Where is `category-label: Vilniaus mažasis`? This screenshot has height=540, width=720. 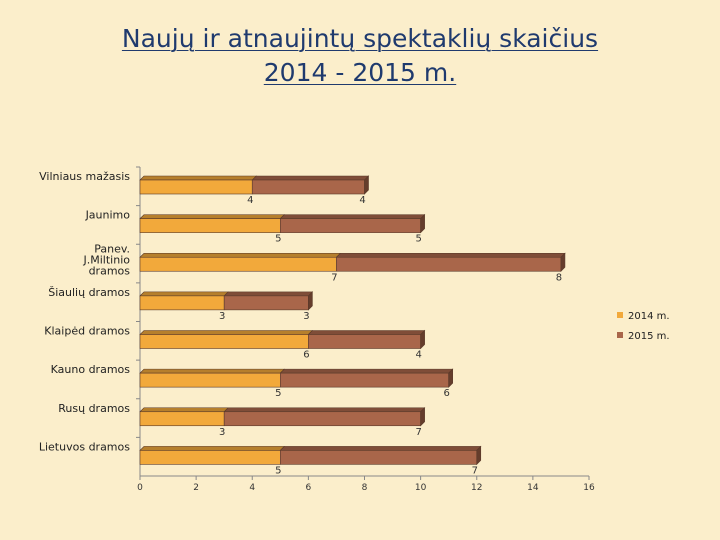 category-label: Vilniaus mažasis is located at coordinates (84, 176).